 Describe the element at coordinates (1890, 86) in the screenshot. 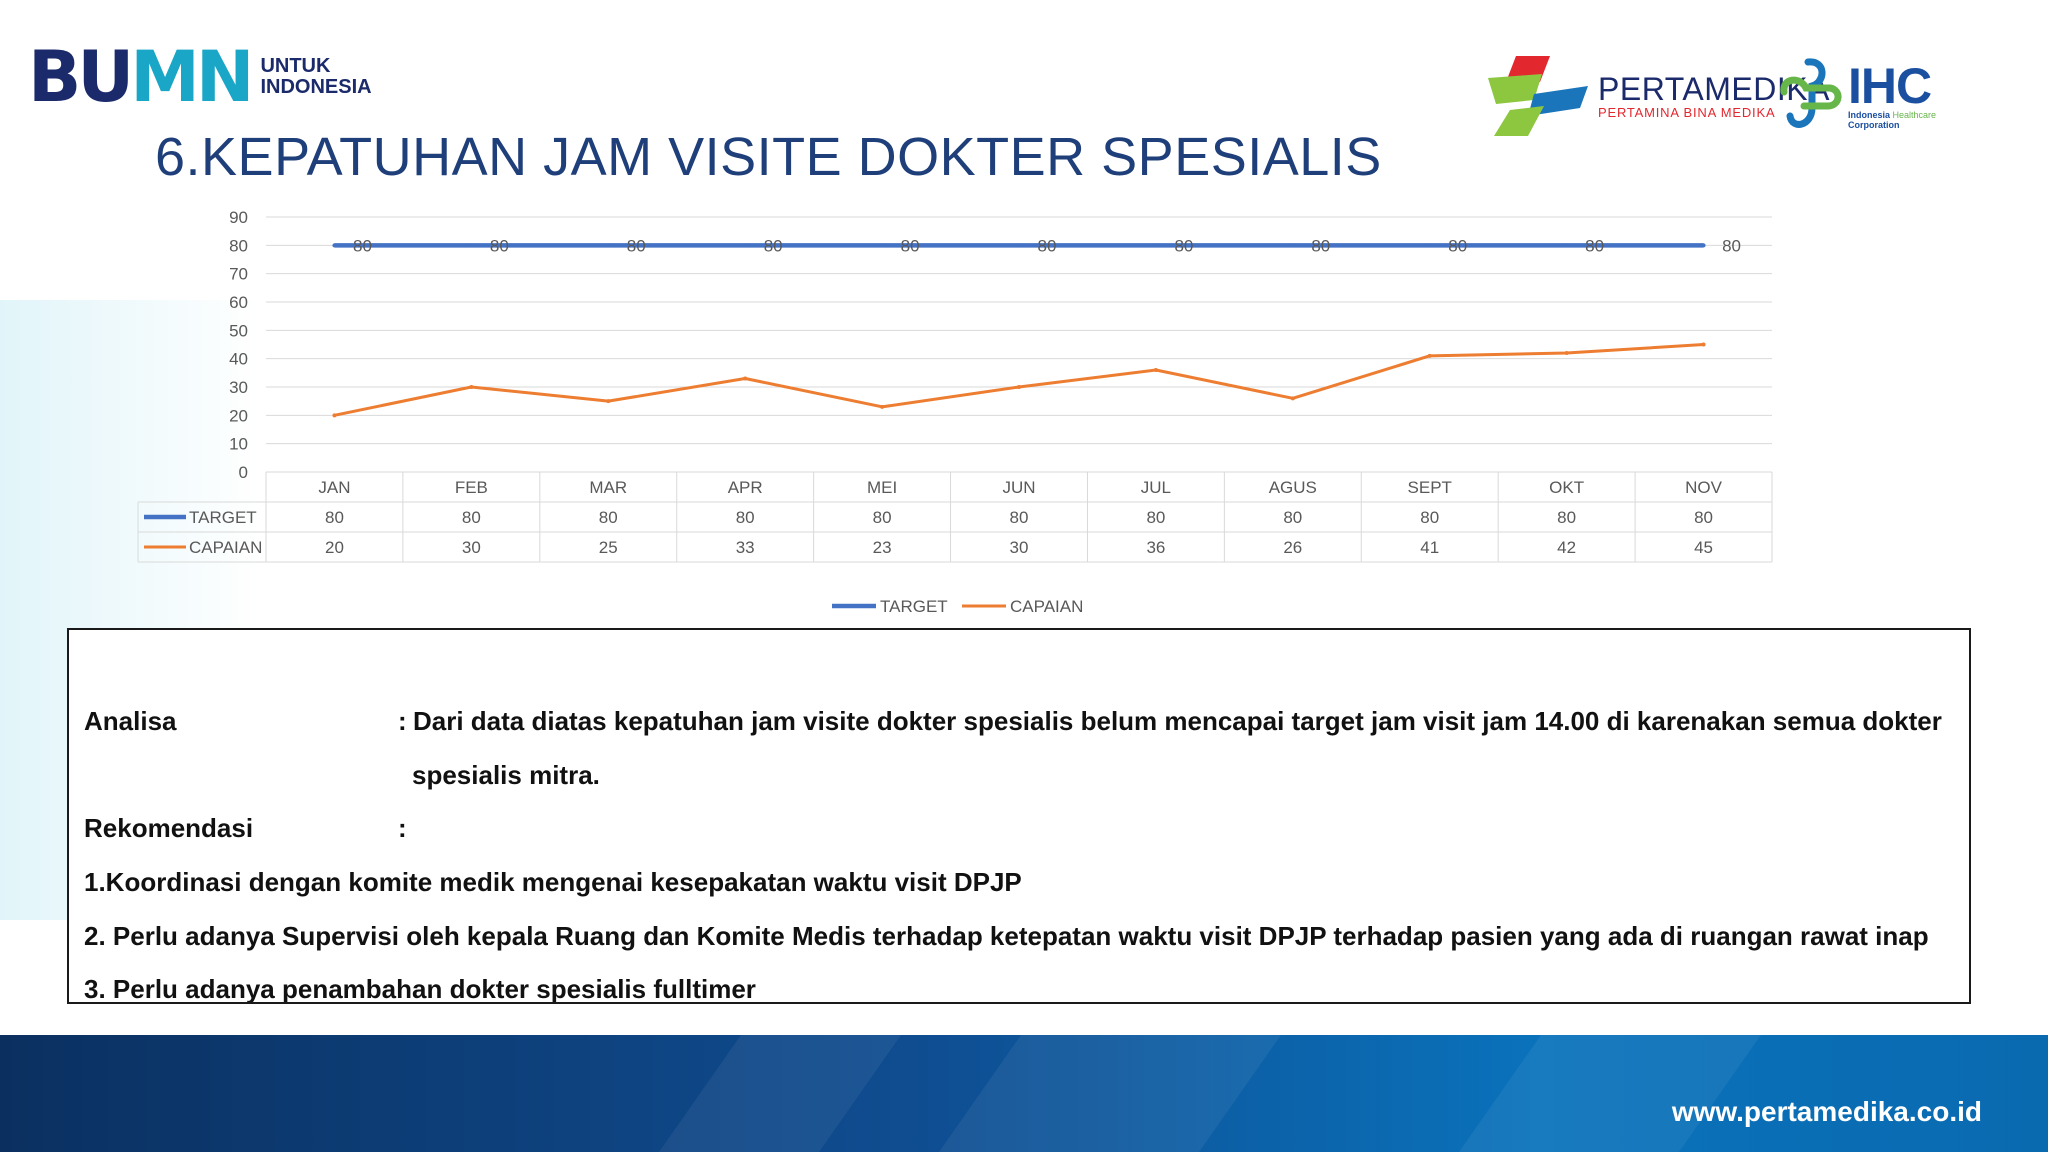

I see `ihc-name: IHC` at that location.